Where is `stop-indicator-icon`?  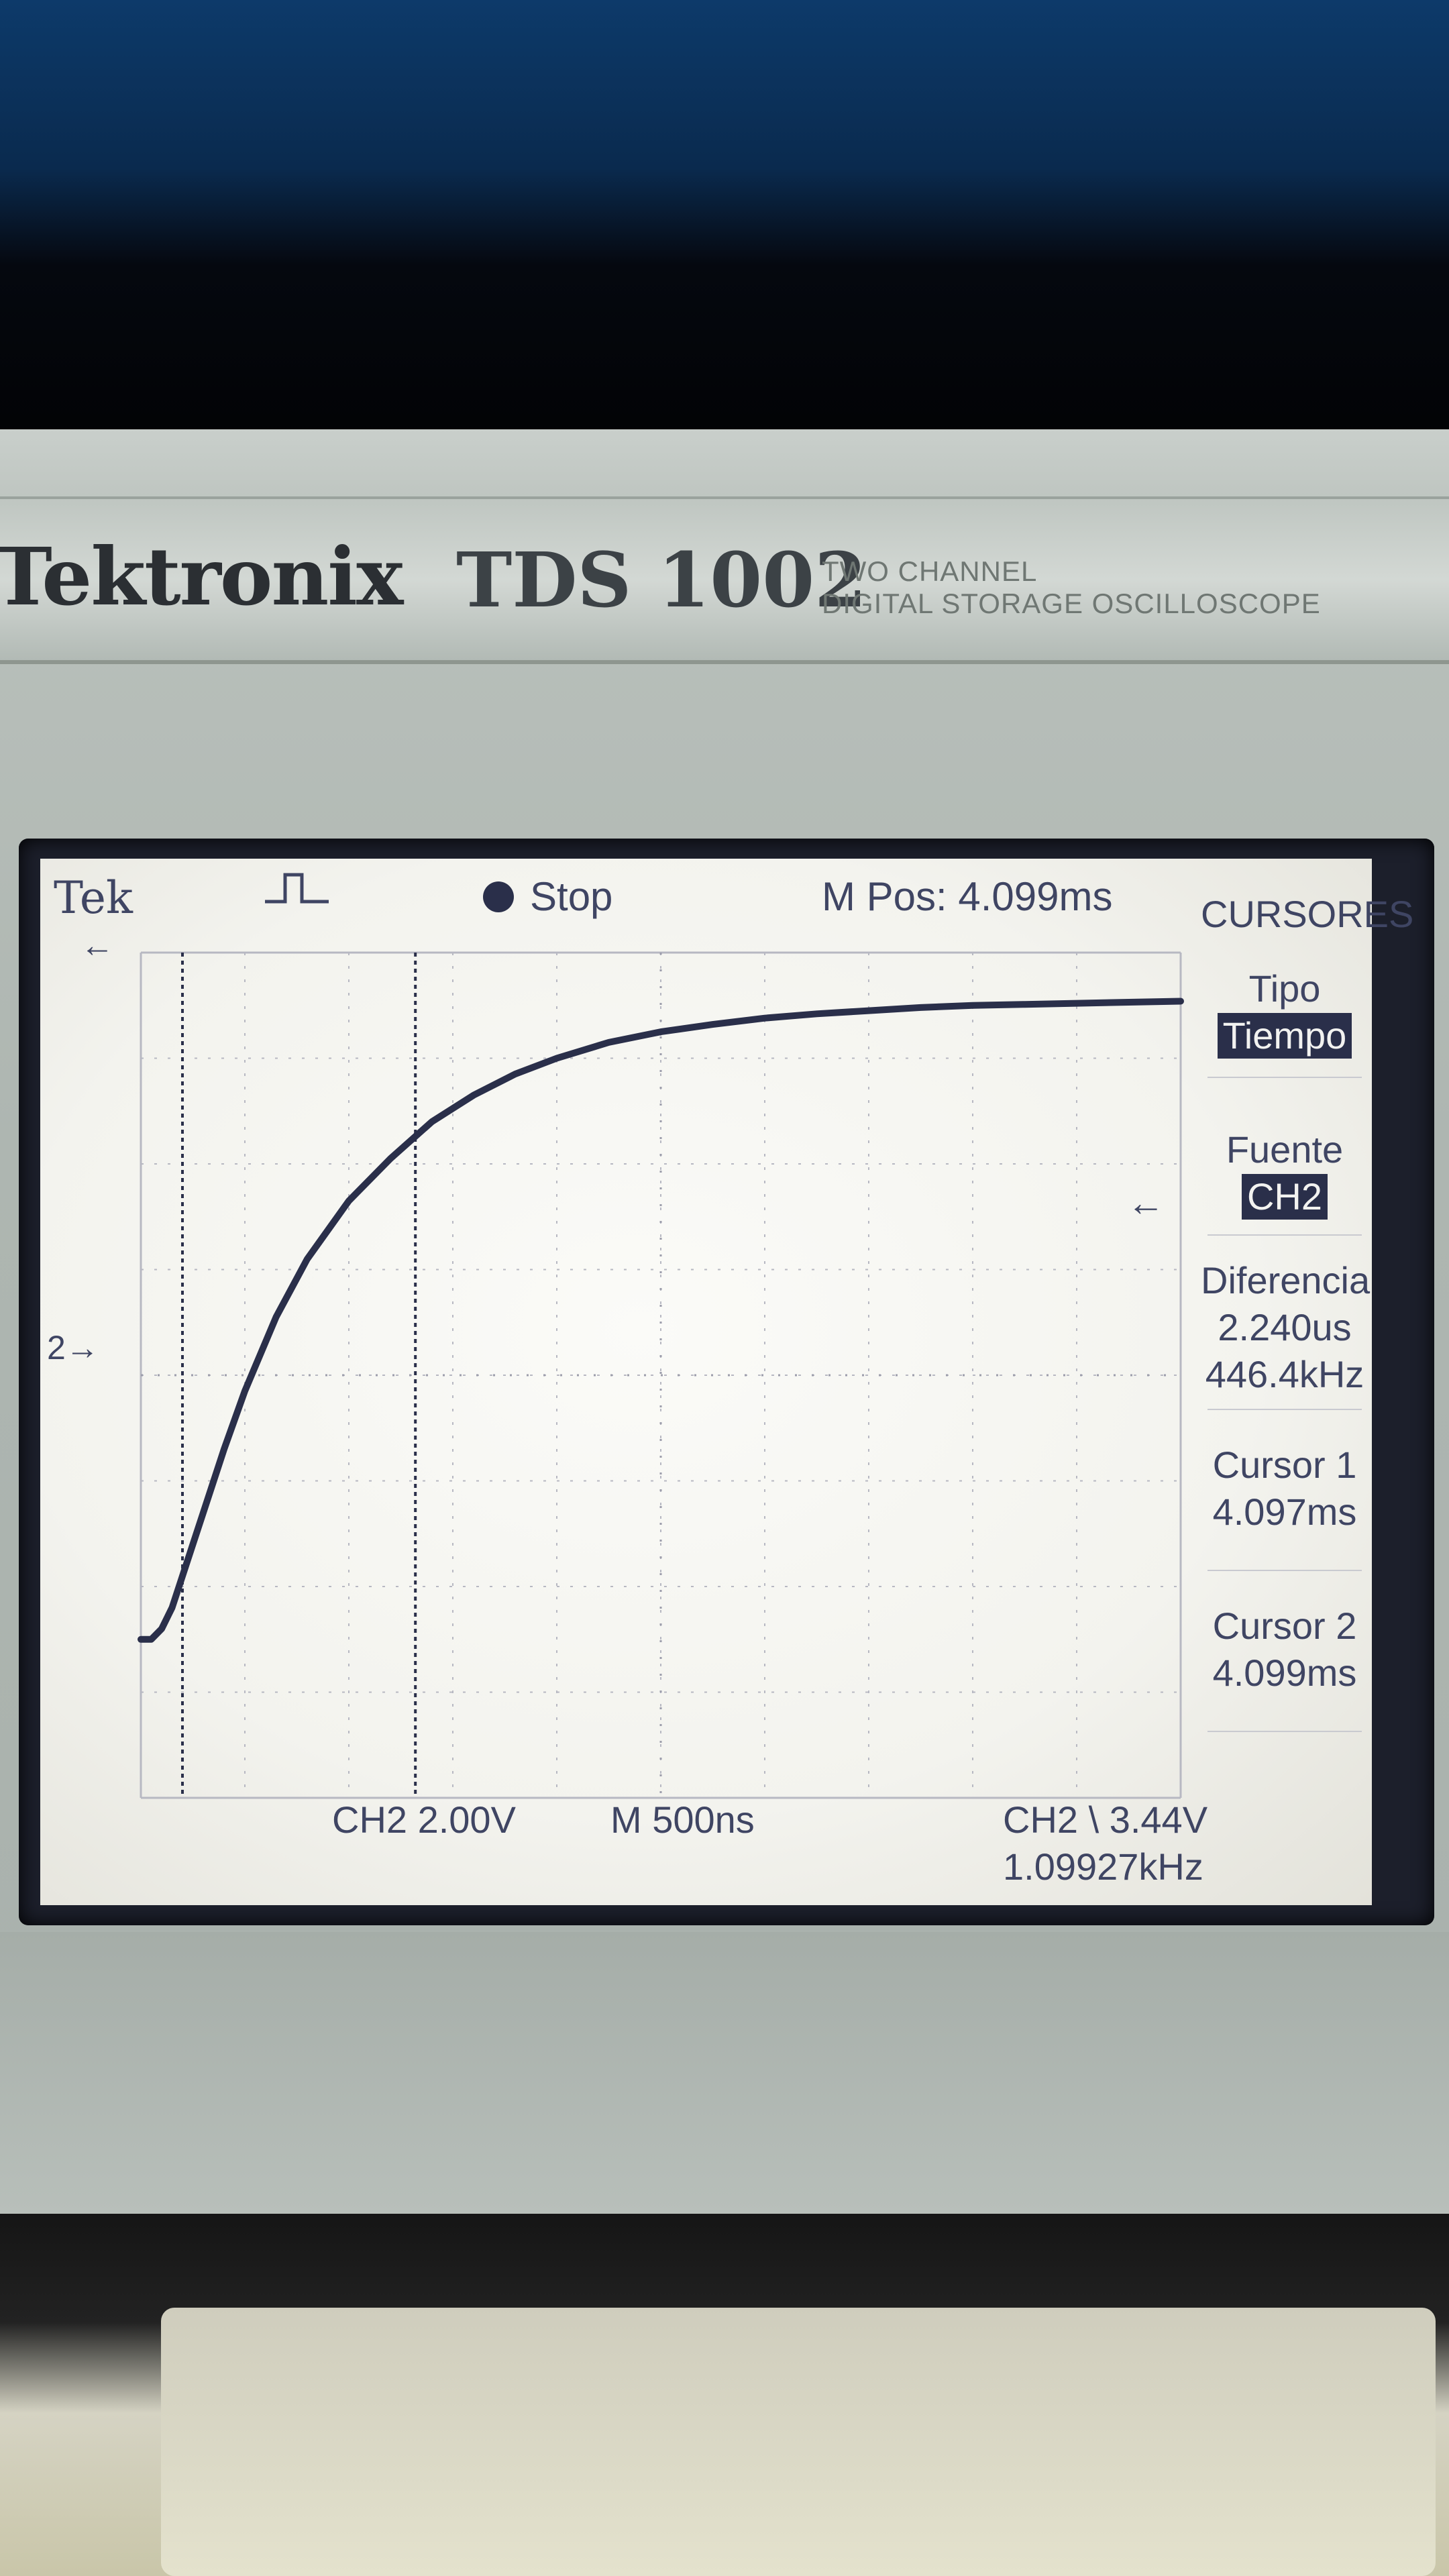
stop-indicator-icon is located at coordinates (498, 896).